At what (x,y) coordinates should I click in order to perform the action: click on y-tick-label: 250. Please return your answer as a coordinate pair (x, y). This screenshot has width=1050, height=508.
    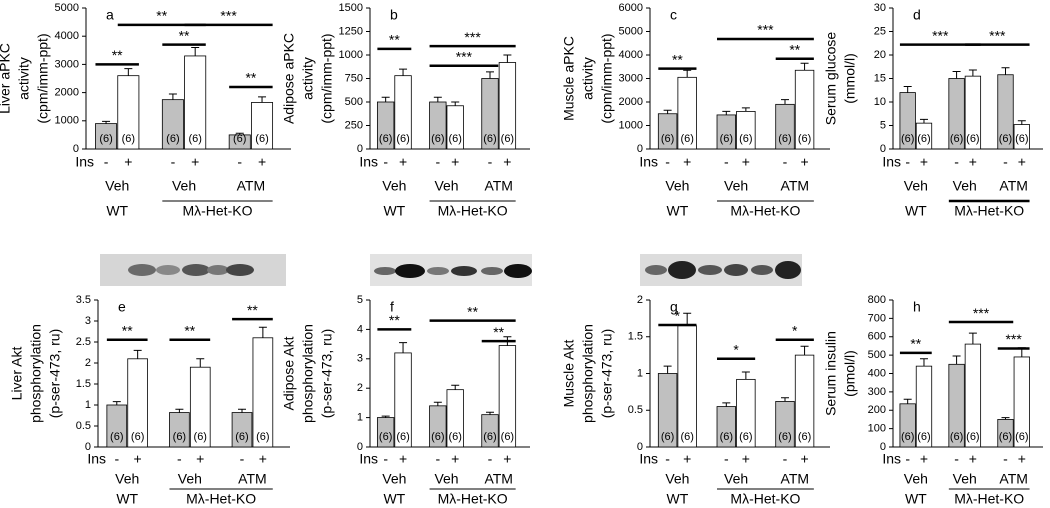
    Looking at the image, I should click on (354, 125).